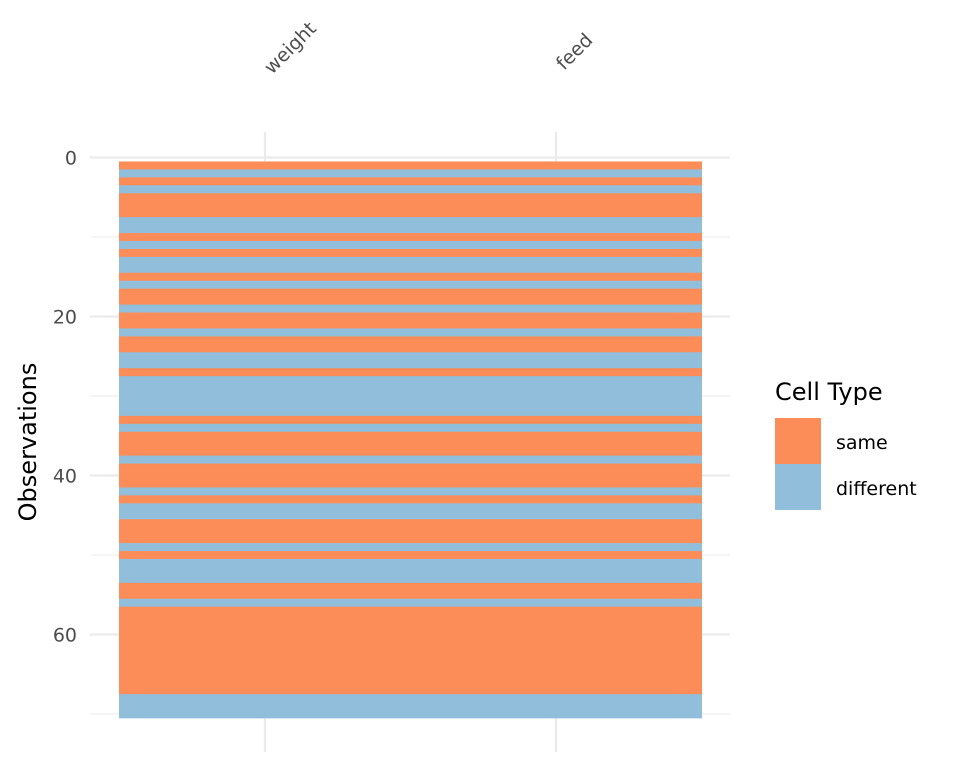  What do you see at coordinates (829, 392) in the screenshot?
I see `legend-title: Cell Type` at bounding box center [829, 392].